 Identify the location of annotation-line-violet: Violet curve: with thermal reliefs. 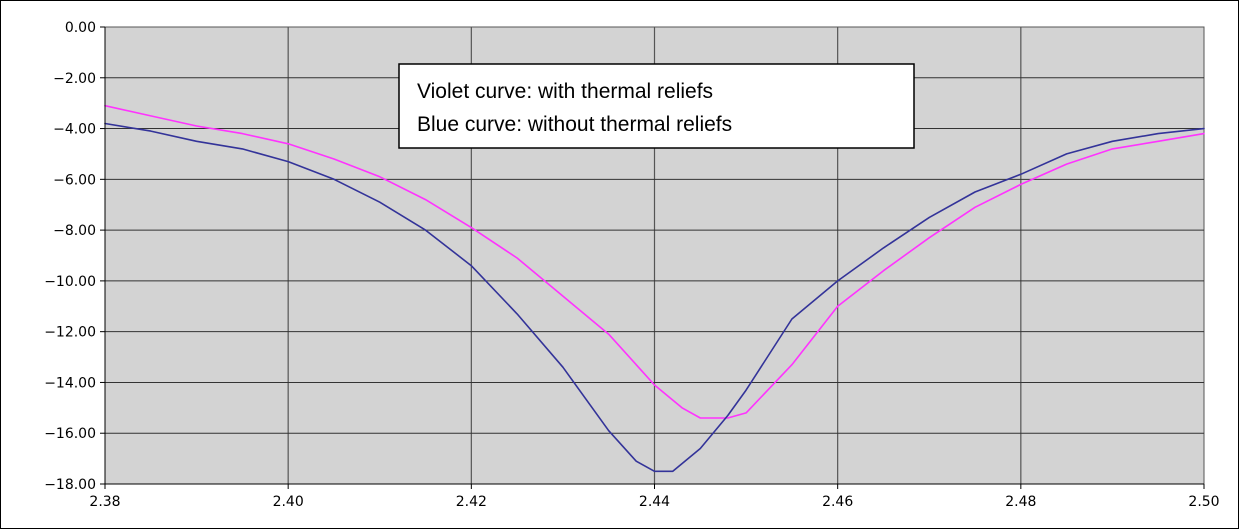
(565, 91).